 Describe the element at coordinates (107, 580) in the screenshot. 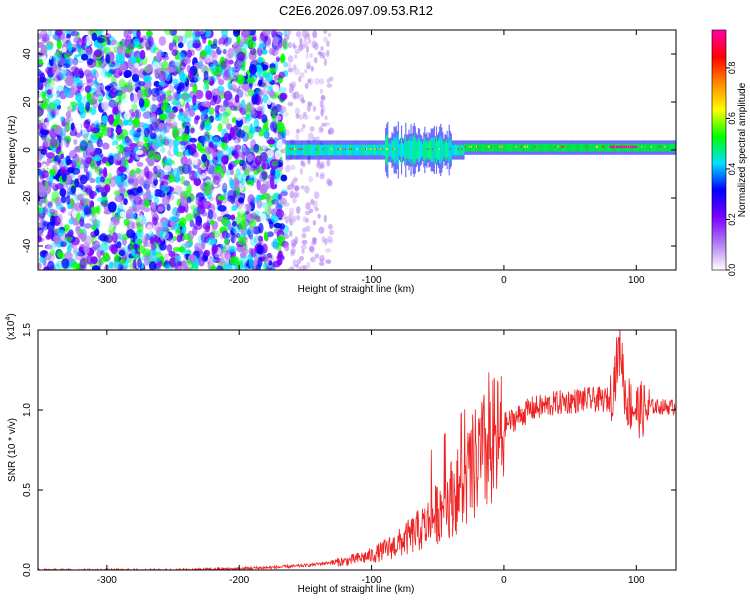

I see `x-tick-label: -300` at that location.